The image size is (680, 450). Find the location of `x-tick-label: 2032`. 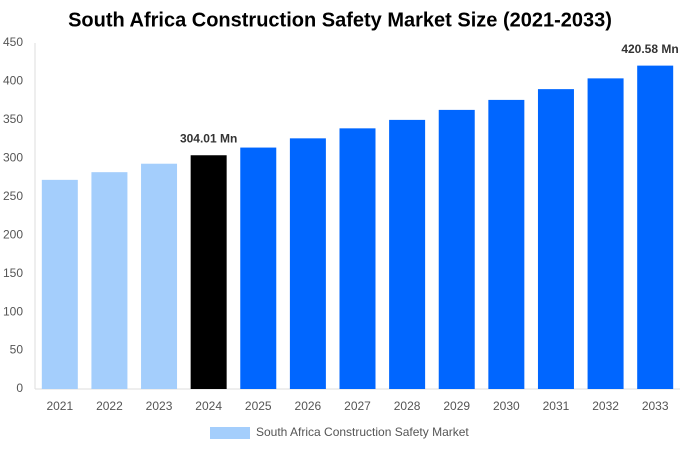

x-tick-label: 2032 is located at coordinates (605, 406).